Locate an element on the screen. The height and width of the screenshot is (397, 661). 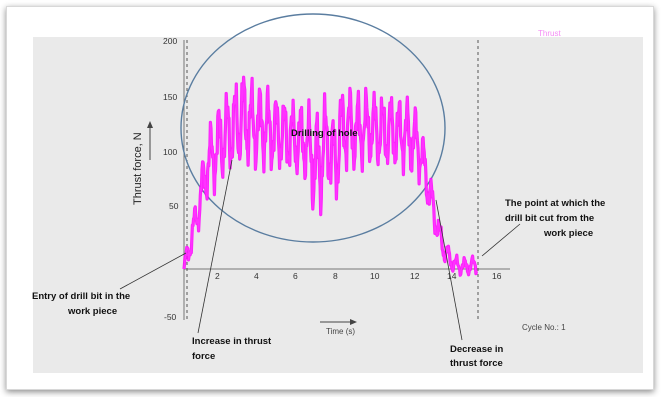
exit-label-line3: work piece is located at coordinates (568, 233).